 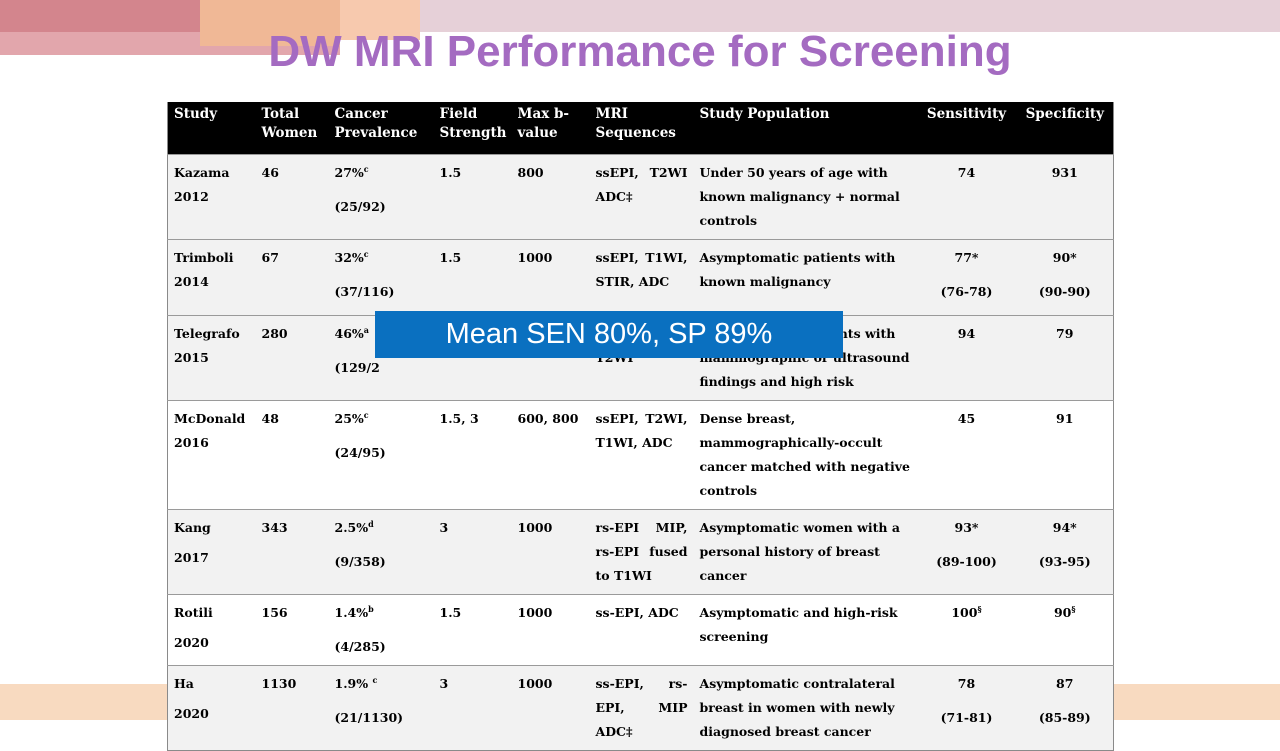 What do you see at coordinates (192, 527) in the screenshot?
I see `study-name: Kang` at bounding box center [192, 527].